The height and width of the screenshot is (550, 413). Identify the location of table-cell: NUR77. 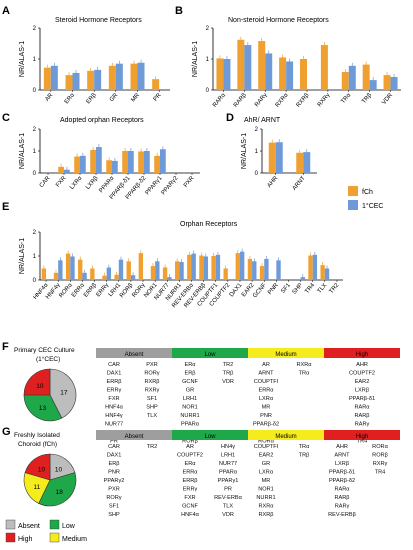
(114, 425).